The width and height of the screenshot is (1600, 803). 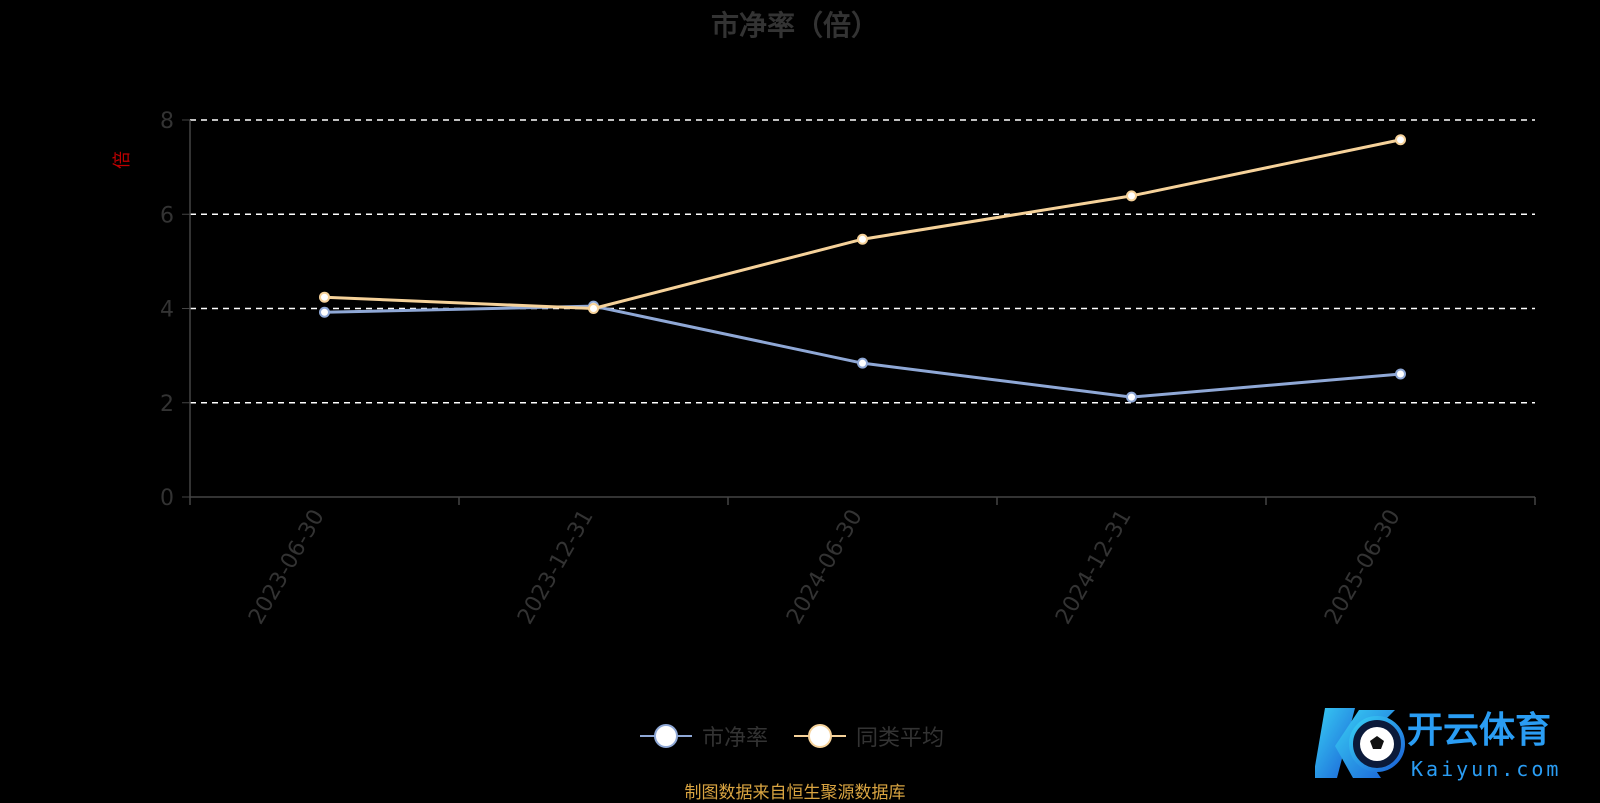 I want to click on legend-item-series-2: 同类平均, so click(x=869, y=736).